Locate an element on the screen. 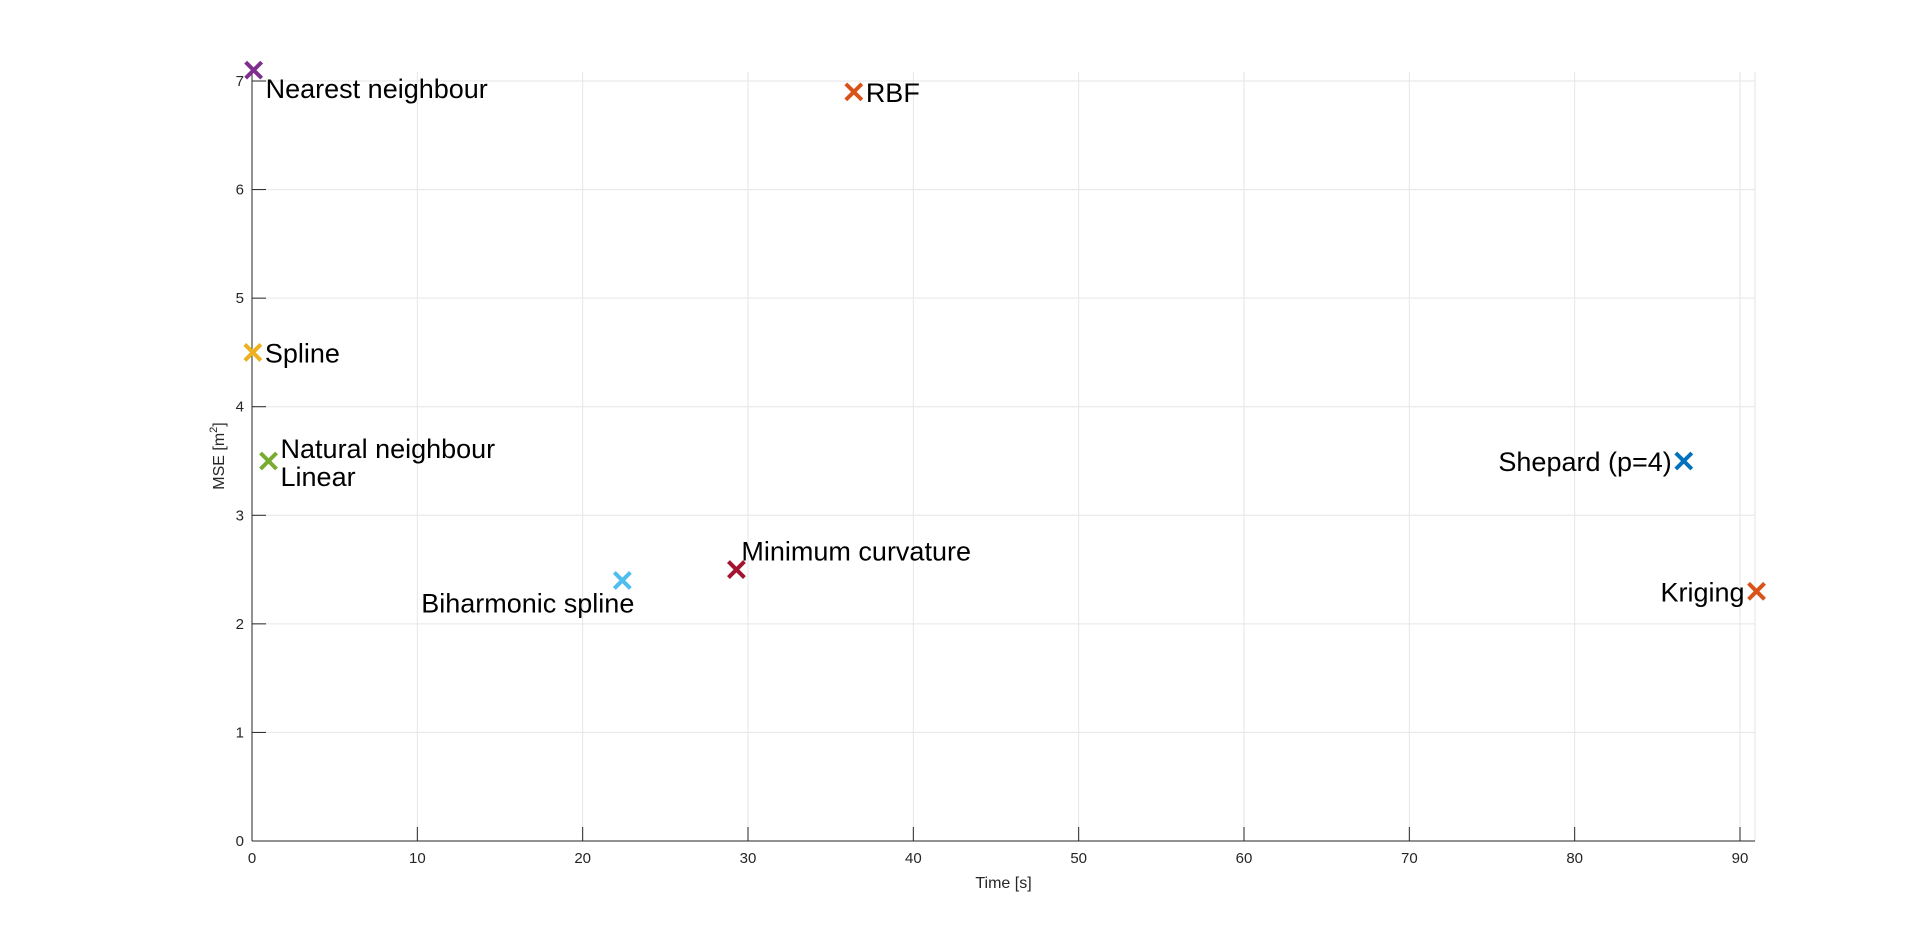 Image resolution: width=1920 pixels, height=936 pixels. y-tick-label: 2 is located at coordinates (240, 624).